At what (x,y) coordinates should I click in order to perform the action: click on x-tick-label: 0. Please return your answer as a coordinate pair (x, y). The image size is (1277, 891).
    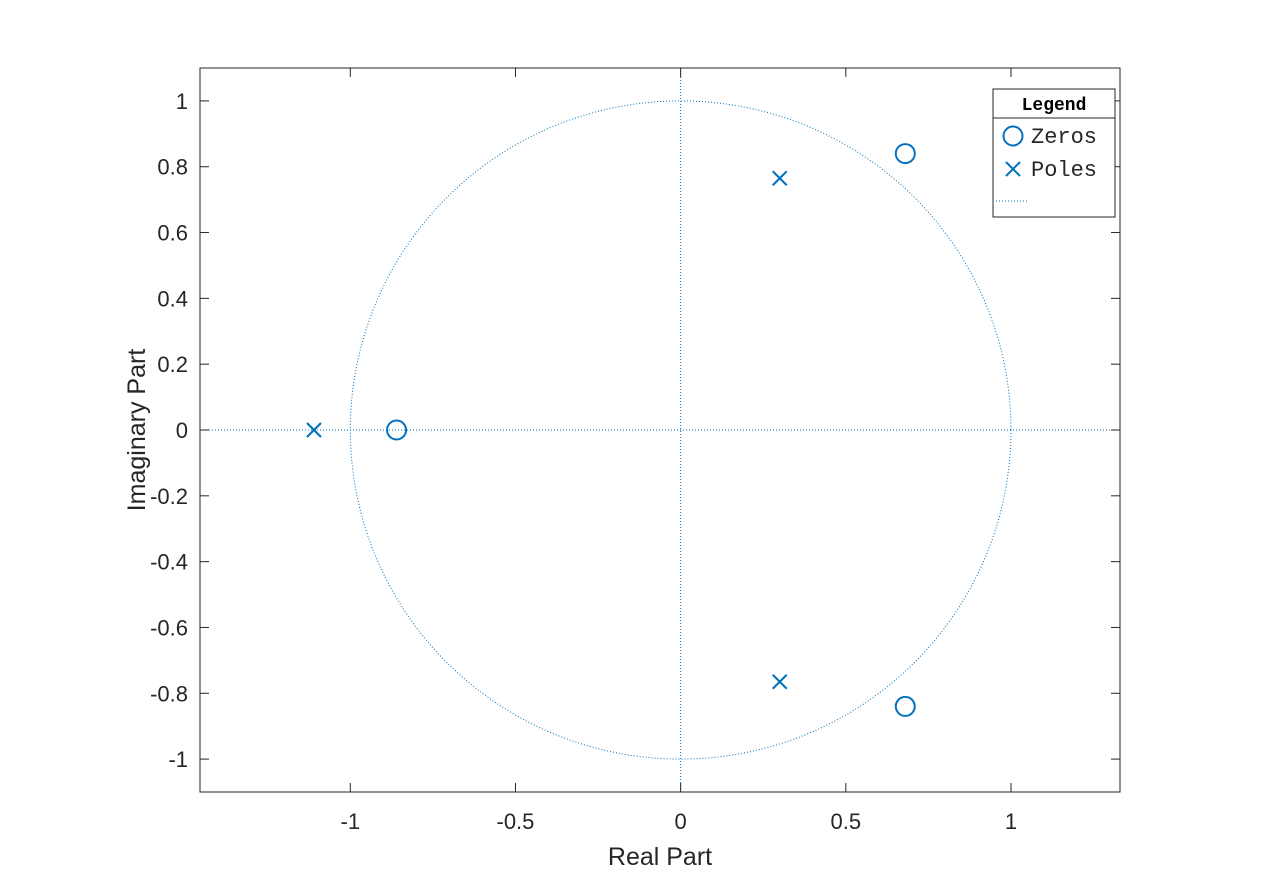
    Looking at the image, I should click on (681, 821).